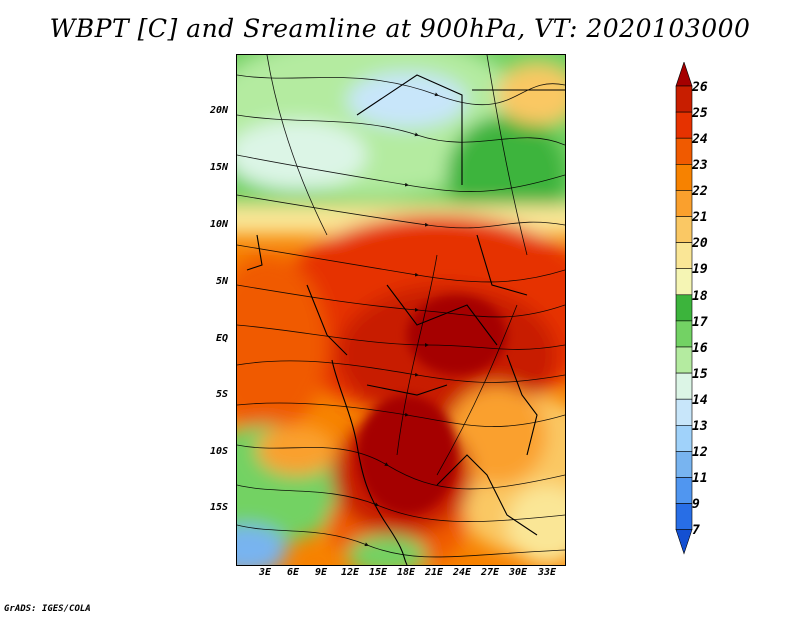 The height and width of the screenshot is (618, 800). I want to click on colorbar-label-21: 21, so click(700, 217).